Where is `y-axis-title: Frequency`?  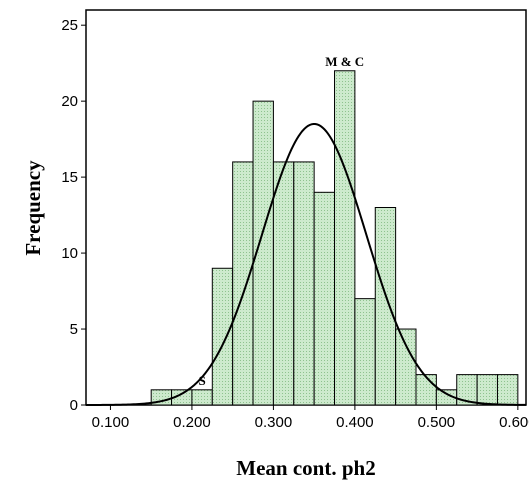 y-axis-title: Frequency is located at coordinates (33, 208).